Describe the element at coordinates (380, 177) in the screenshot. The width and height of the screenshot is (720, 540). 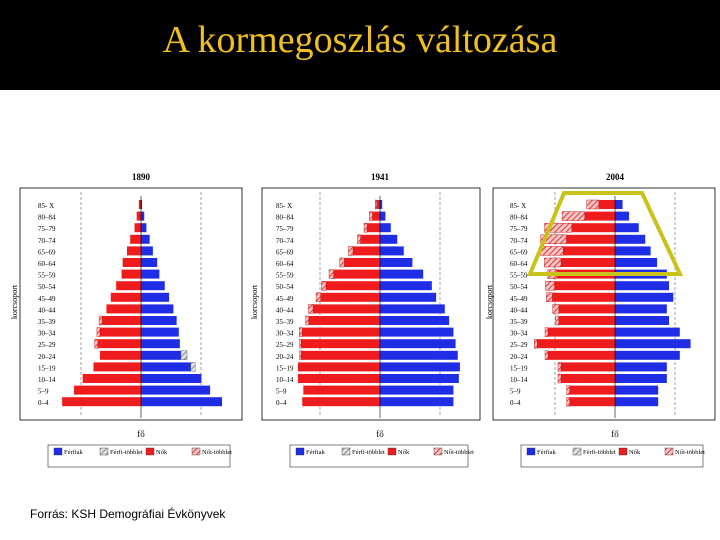
I see `chart-title: 1941` at that location.